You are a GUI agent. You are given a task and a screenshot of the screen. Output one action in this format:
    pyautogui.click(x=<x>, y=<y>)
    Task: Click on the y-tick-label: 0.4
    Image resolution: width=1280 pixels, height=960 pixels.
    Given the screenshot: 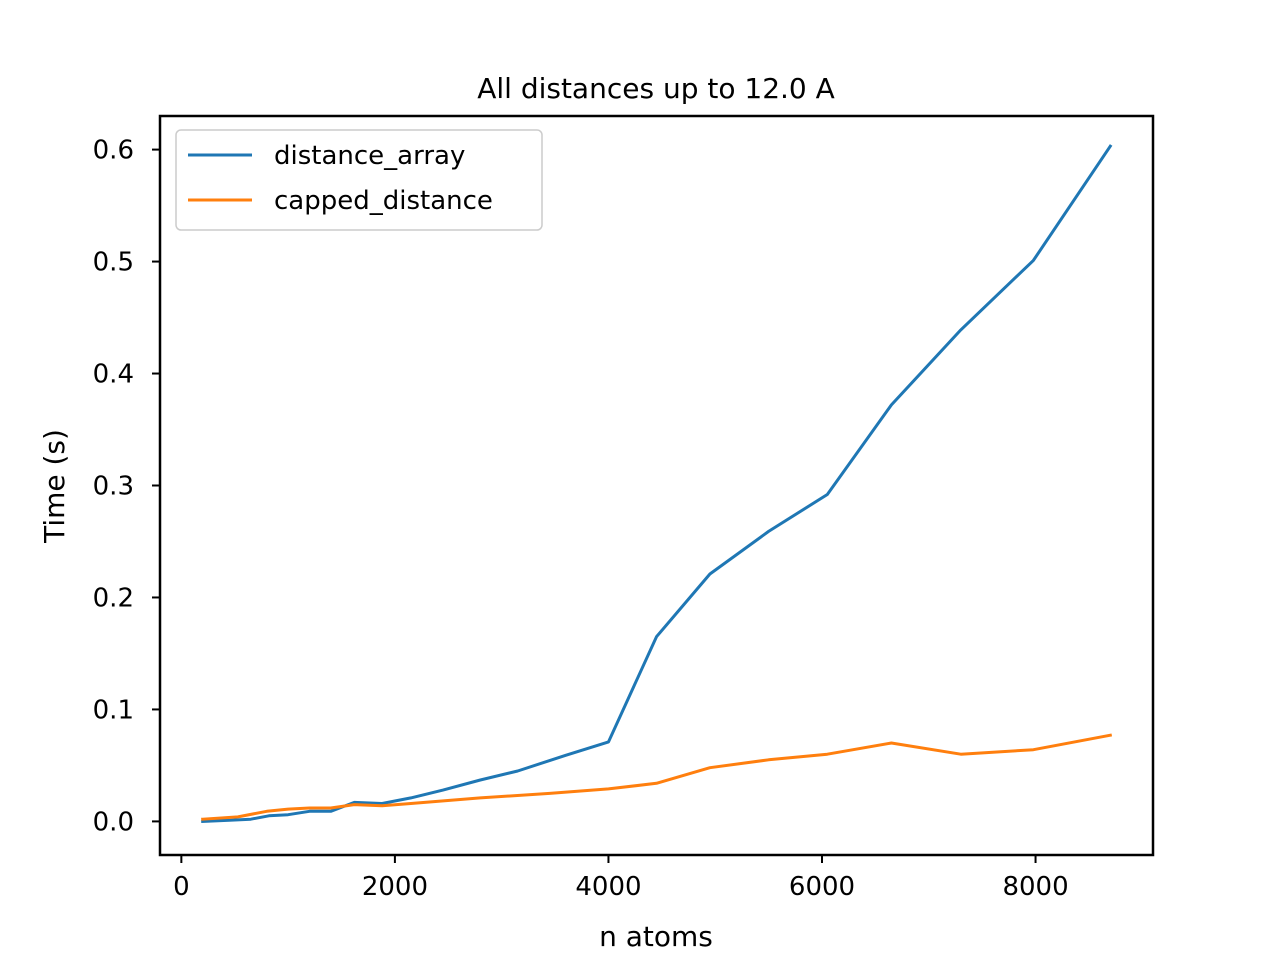 What is the action you would take?
    pyautogui.click(x=113, y=375)
    